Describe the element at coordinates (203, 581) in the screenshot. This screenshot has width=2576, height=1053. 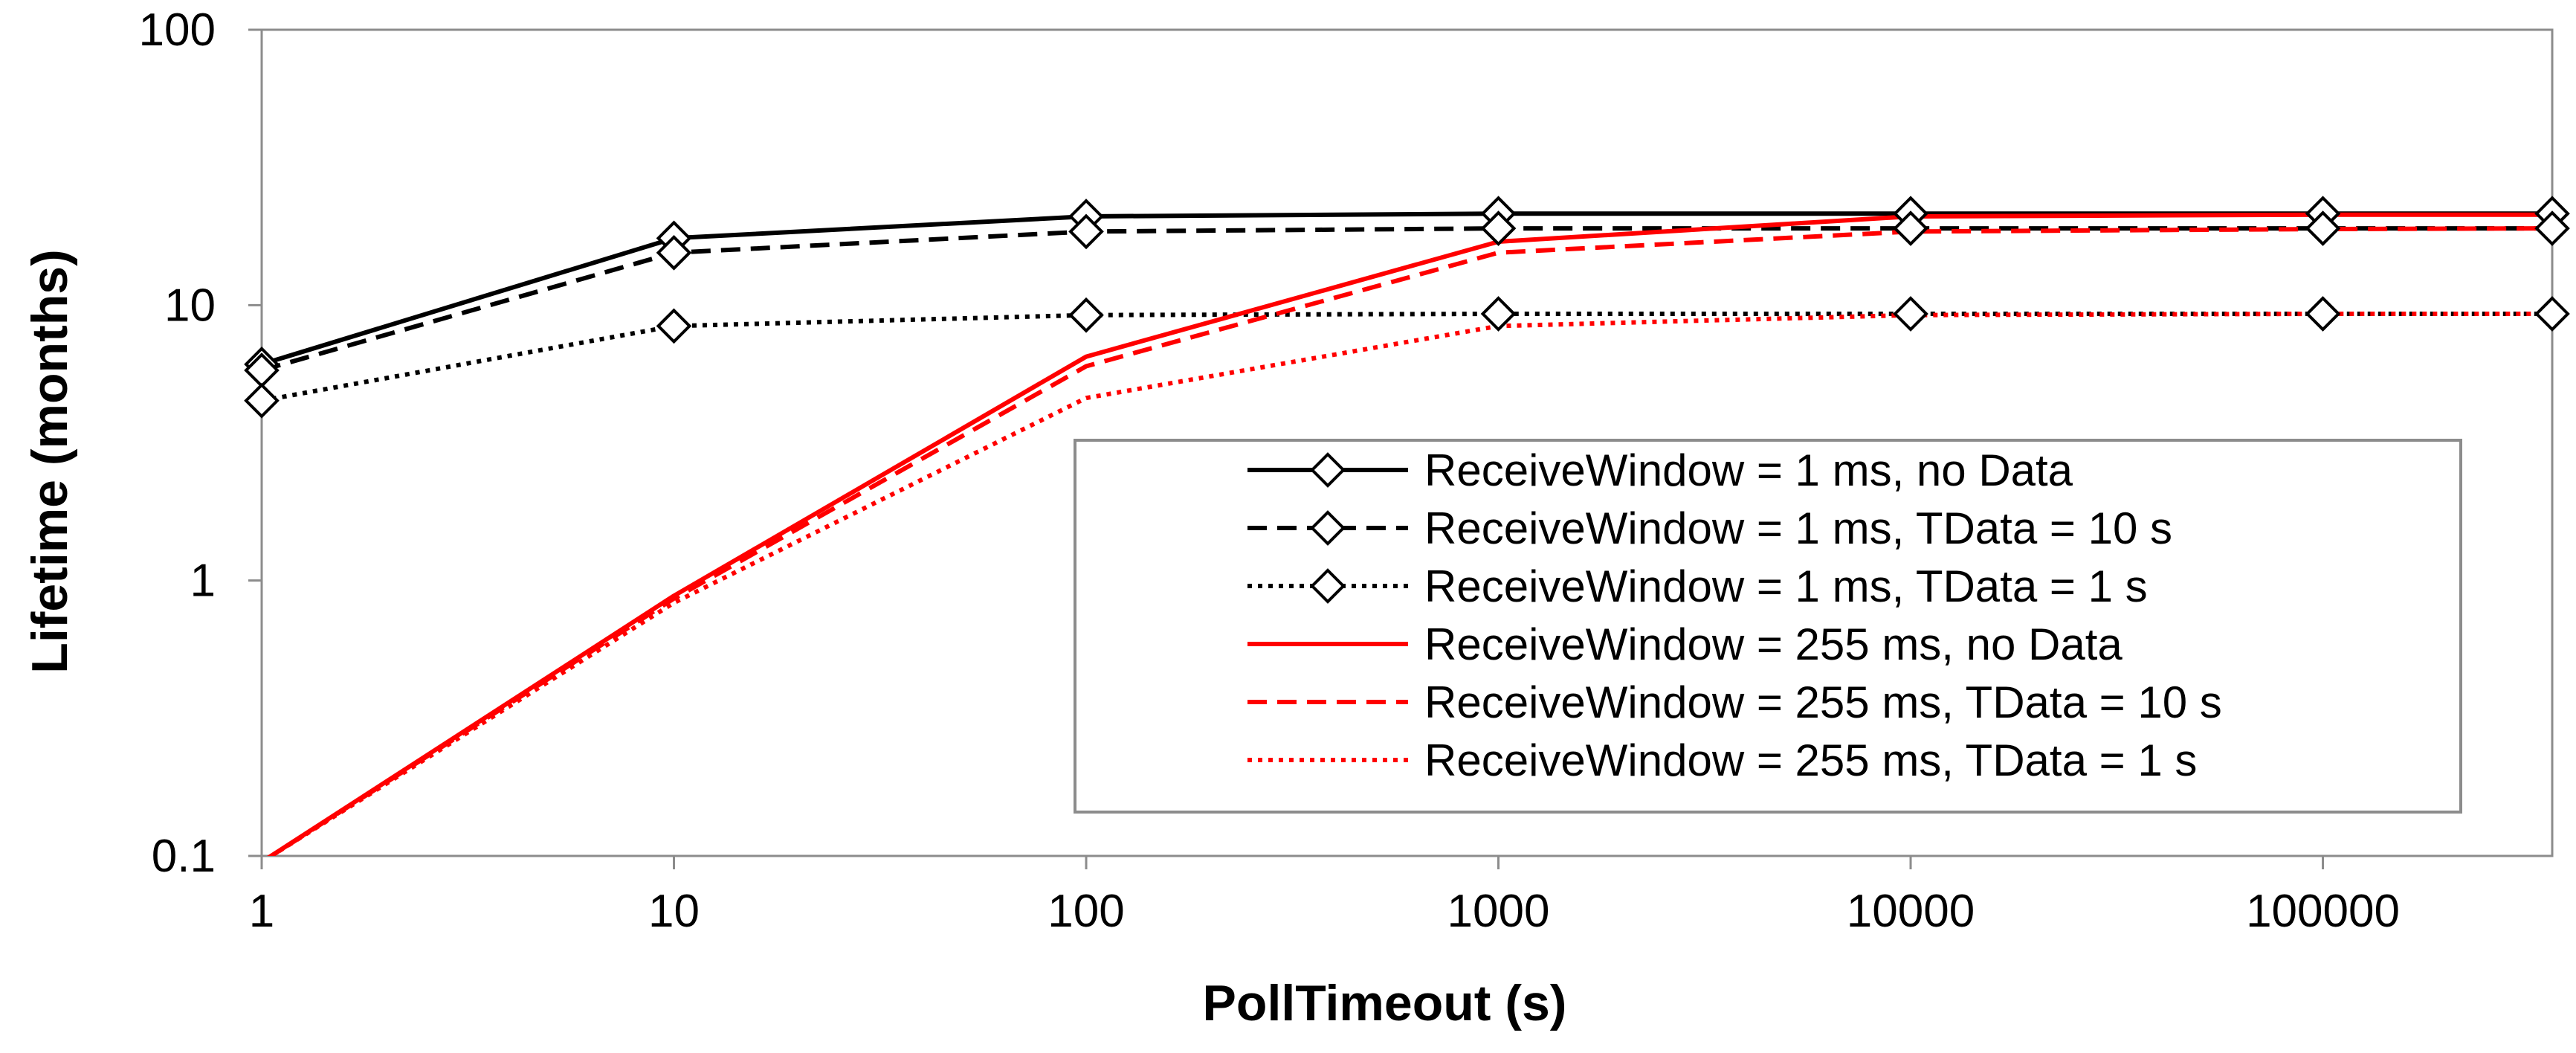
I see `y-tick-label: 1` at that location.